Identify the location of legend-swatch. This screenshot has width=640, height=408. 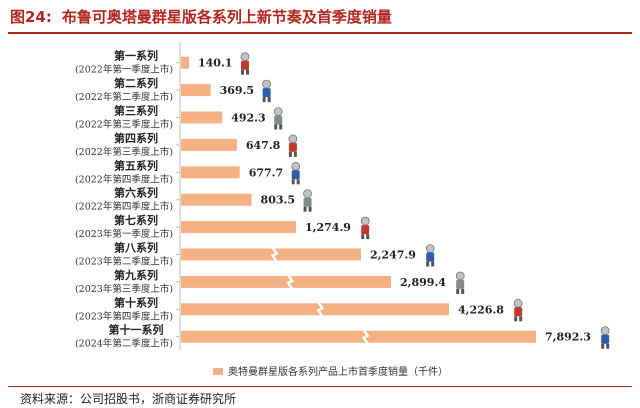
(218, 371).